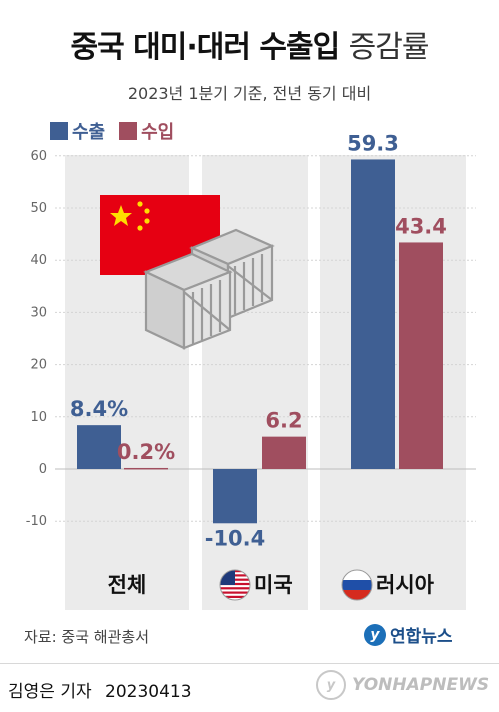  What do you see at coordinates (421, 226) in the screenshot?
I see `import-value-label: 43.4` at bounding box center [421, 226].